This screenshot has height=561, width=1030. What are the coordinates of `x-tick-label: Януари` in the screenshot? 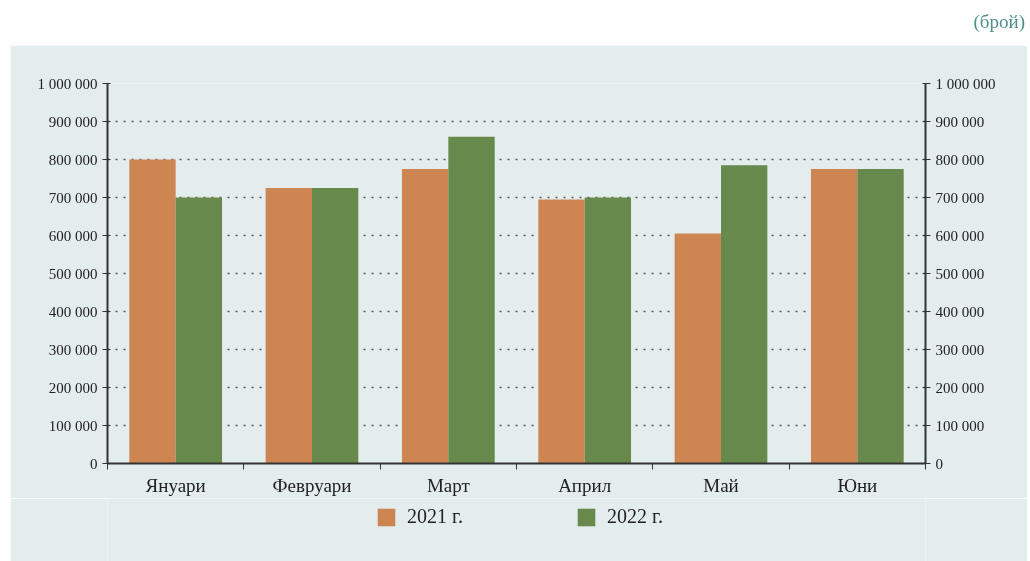 It's located at (175, 485).